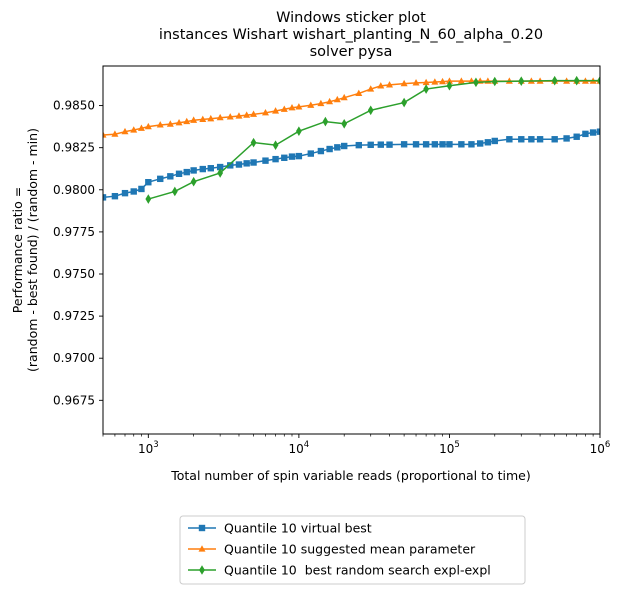 The width and height of the screenshot is (622, 593). I want to click on y-tick-label: 0.9675, so click(74, 400).